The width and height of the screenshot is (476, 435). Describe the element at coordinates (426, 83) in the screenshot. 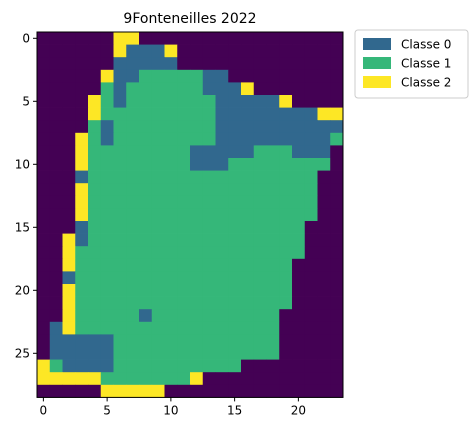

I see `legend-label: Classe 2` at that location.